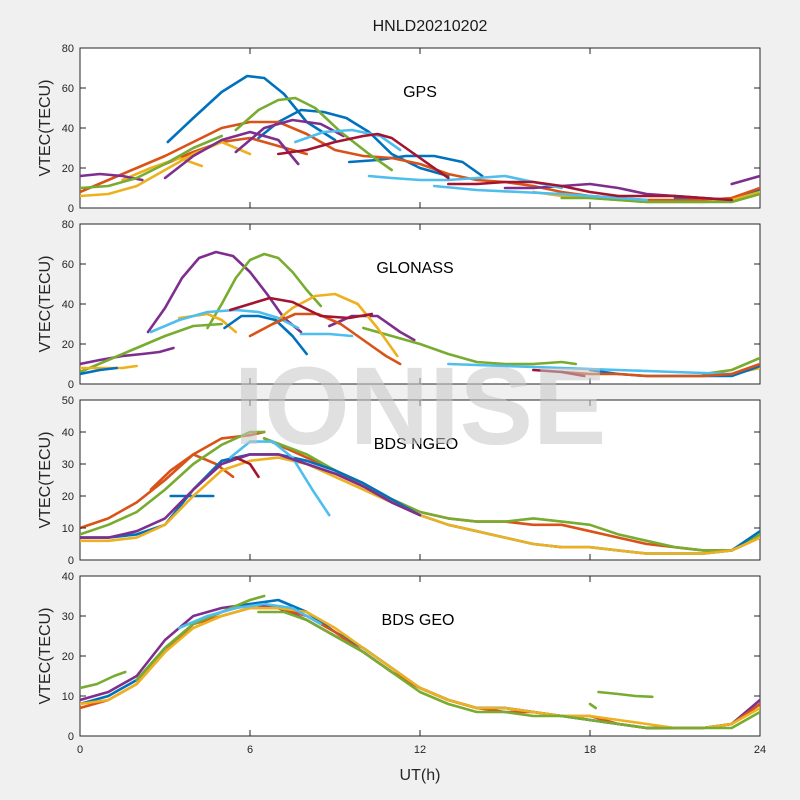 The height and width of the screenshot is (800, 800). Describe the element at coordinates (416, 444) in the screenshot. I see `panel-label: BDS NGEO` at that location.